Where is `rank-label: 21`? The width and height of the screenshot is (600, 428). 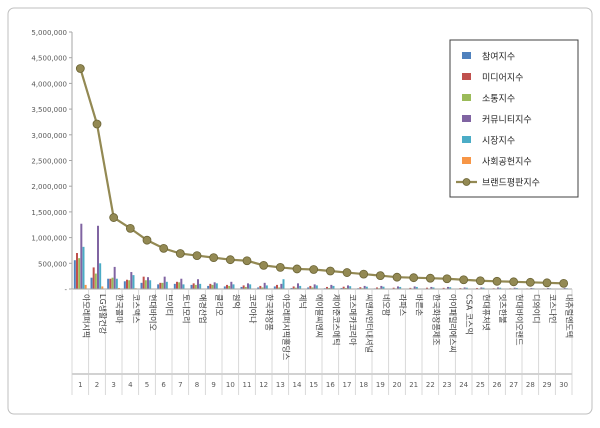
rank-label: 21 is located at coordinates (413, 385).